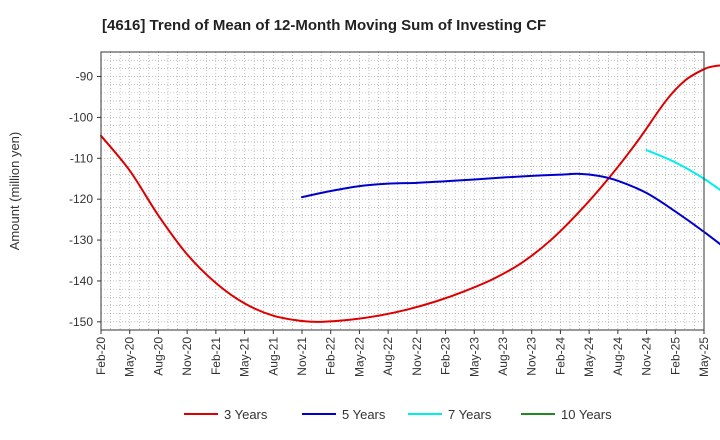 The height and width of the screenshot is (440, 720). I want to click on x-tick-label: Feb-25, so click(675, 356).